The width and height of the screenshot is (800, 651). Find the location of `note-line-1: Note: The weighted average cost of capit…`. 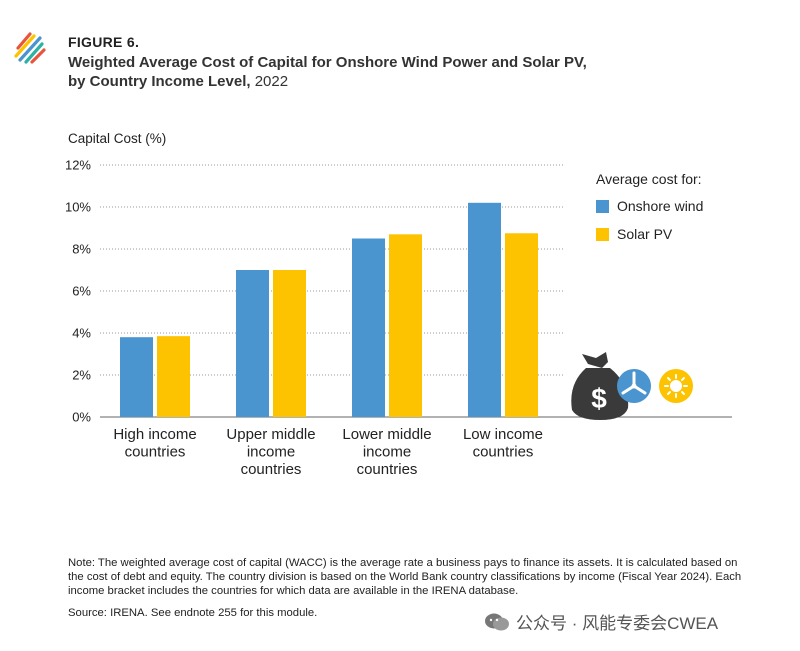

note-line-1: Note: The weighted average cost of capit… is located at coordinates (403, 563).